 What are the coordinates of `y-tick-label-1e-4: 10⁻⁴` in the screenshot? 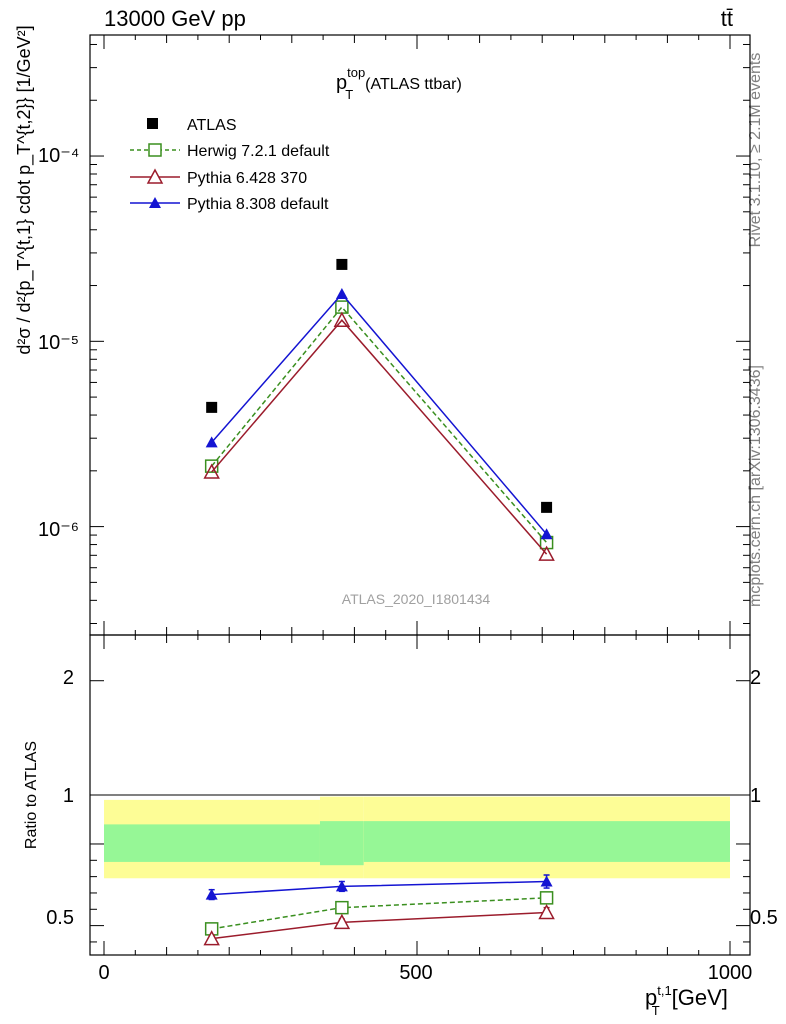 It's located at (58, 156).